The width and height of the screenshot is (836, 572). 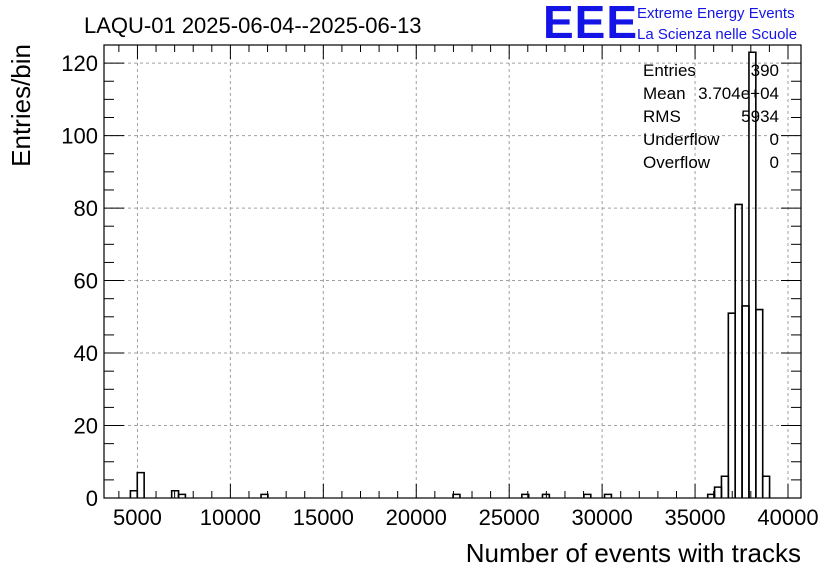 I want to click on eee-logo-mark: EEE, so click(x=590, y=24).